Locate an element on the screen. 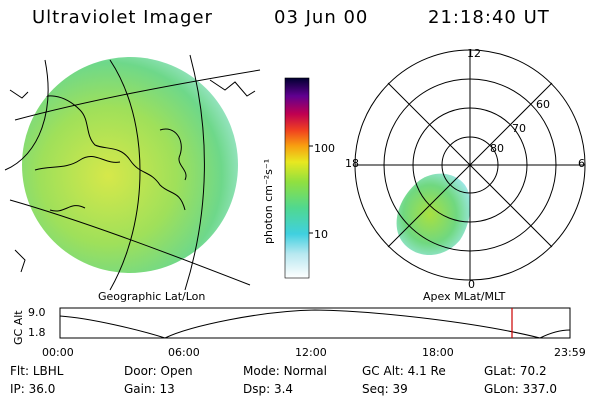 Image resolution: width=600 pixels, height=400 pixels. time-label: 21:18:40 UT is located at coordinates (489, 17).